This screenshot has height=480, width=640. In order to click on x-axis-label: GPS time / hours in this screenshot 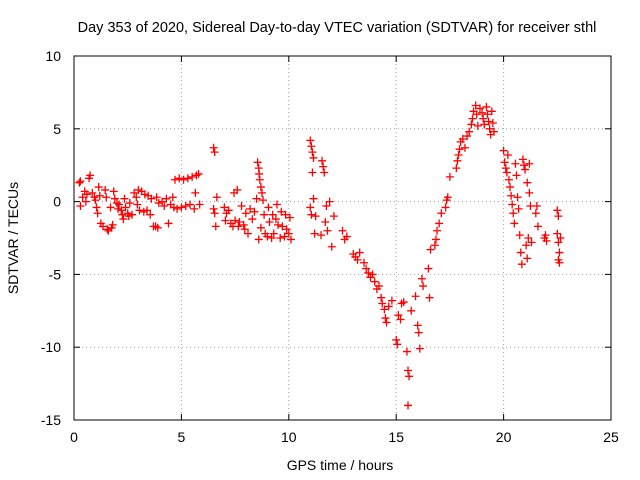, I will do `click(340, 465)`.